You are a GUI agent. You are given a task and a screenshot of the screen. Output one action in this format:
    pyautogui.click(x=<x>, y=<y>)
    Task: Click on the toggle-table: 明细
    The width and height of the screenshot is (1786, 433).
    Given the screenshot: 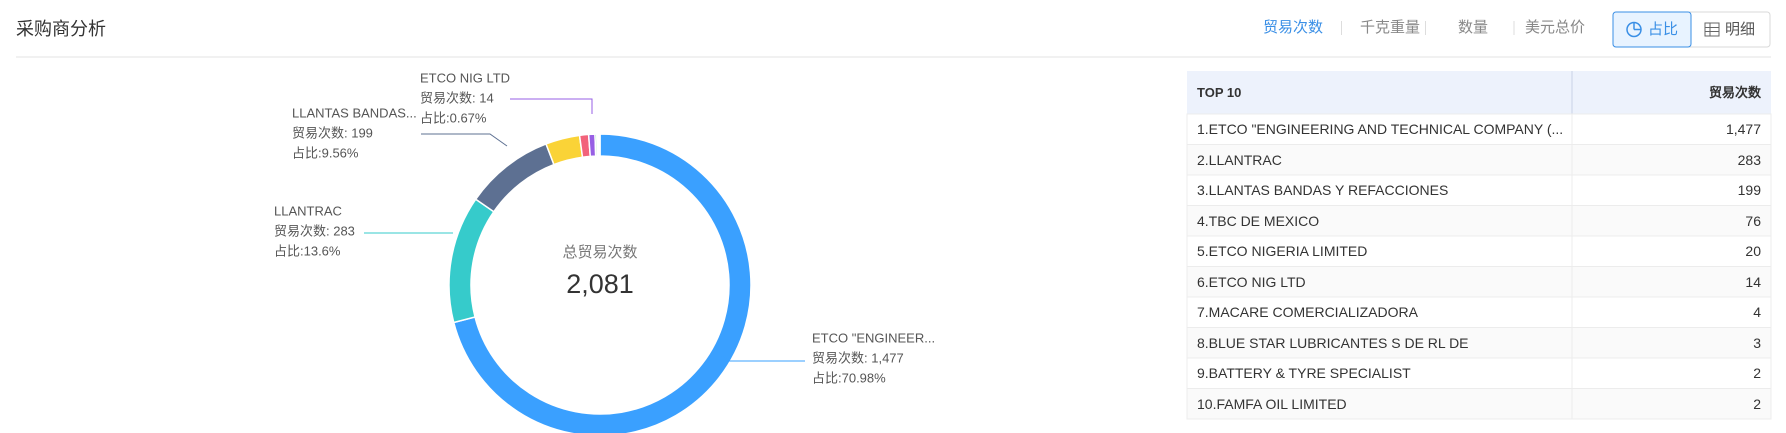 What is the action you would take?
    pyautogui.click(x=1740, y=29)
    